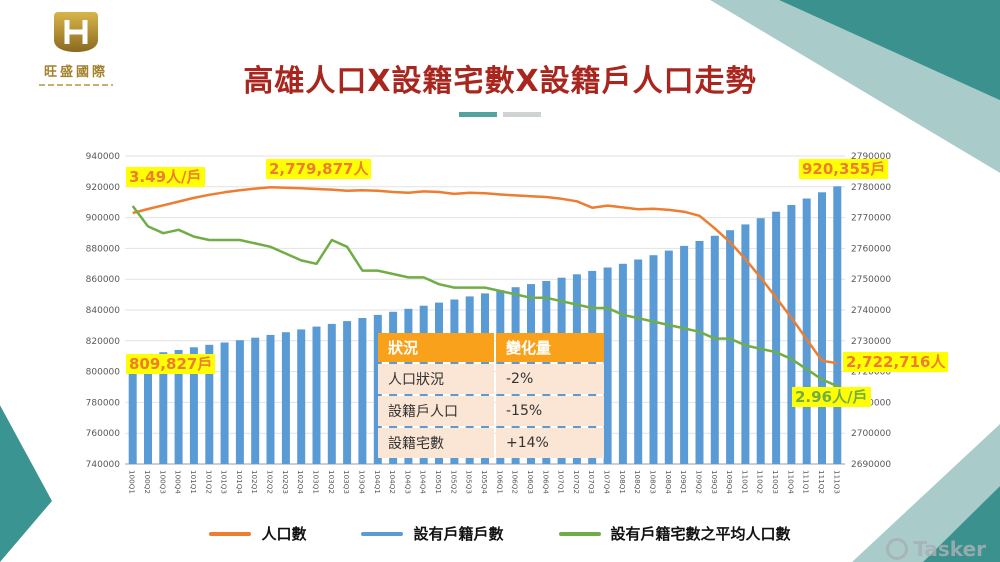  Describe the element at coordinates (622, 482) in the screenshot. I see `x-axis-label: 108Q1` at that location.